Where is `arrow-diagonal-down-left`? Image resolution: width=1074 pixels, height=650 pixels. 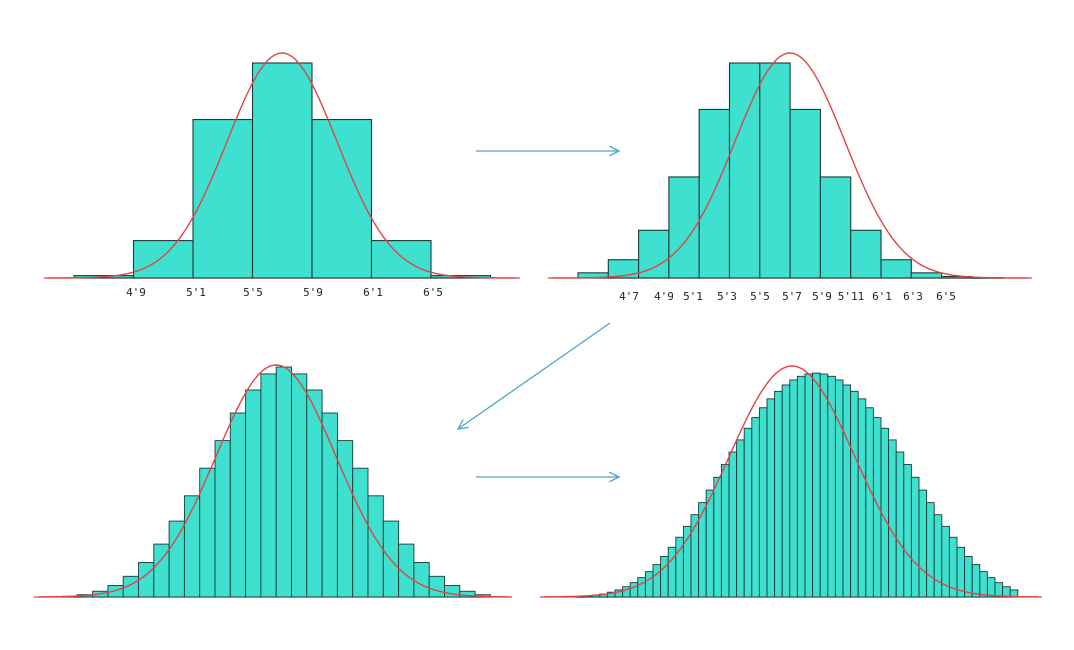
arrow-diagonal-down-left is located at coordinates (534, 375).